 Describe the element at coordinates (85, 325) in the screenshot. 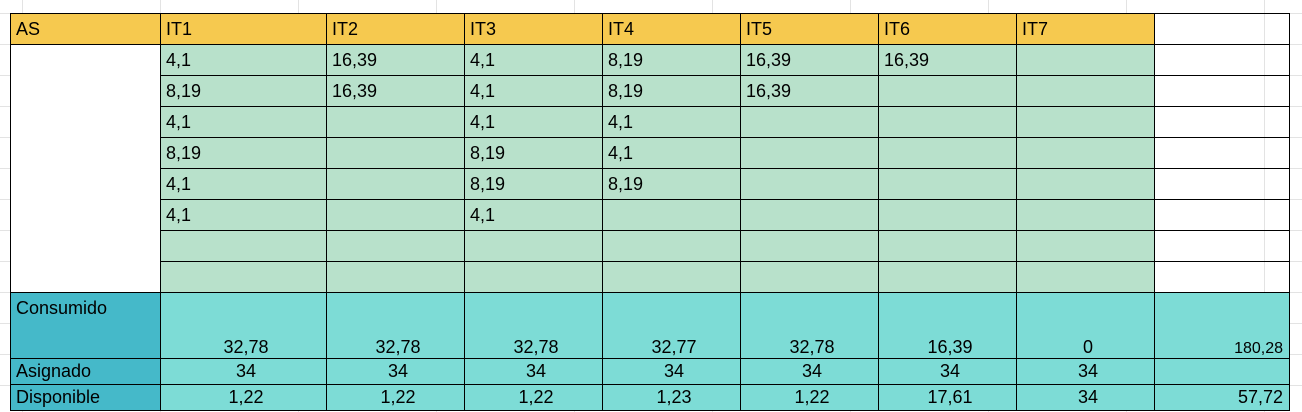

I see `consumido-label: Consumido` at that location.